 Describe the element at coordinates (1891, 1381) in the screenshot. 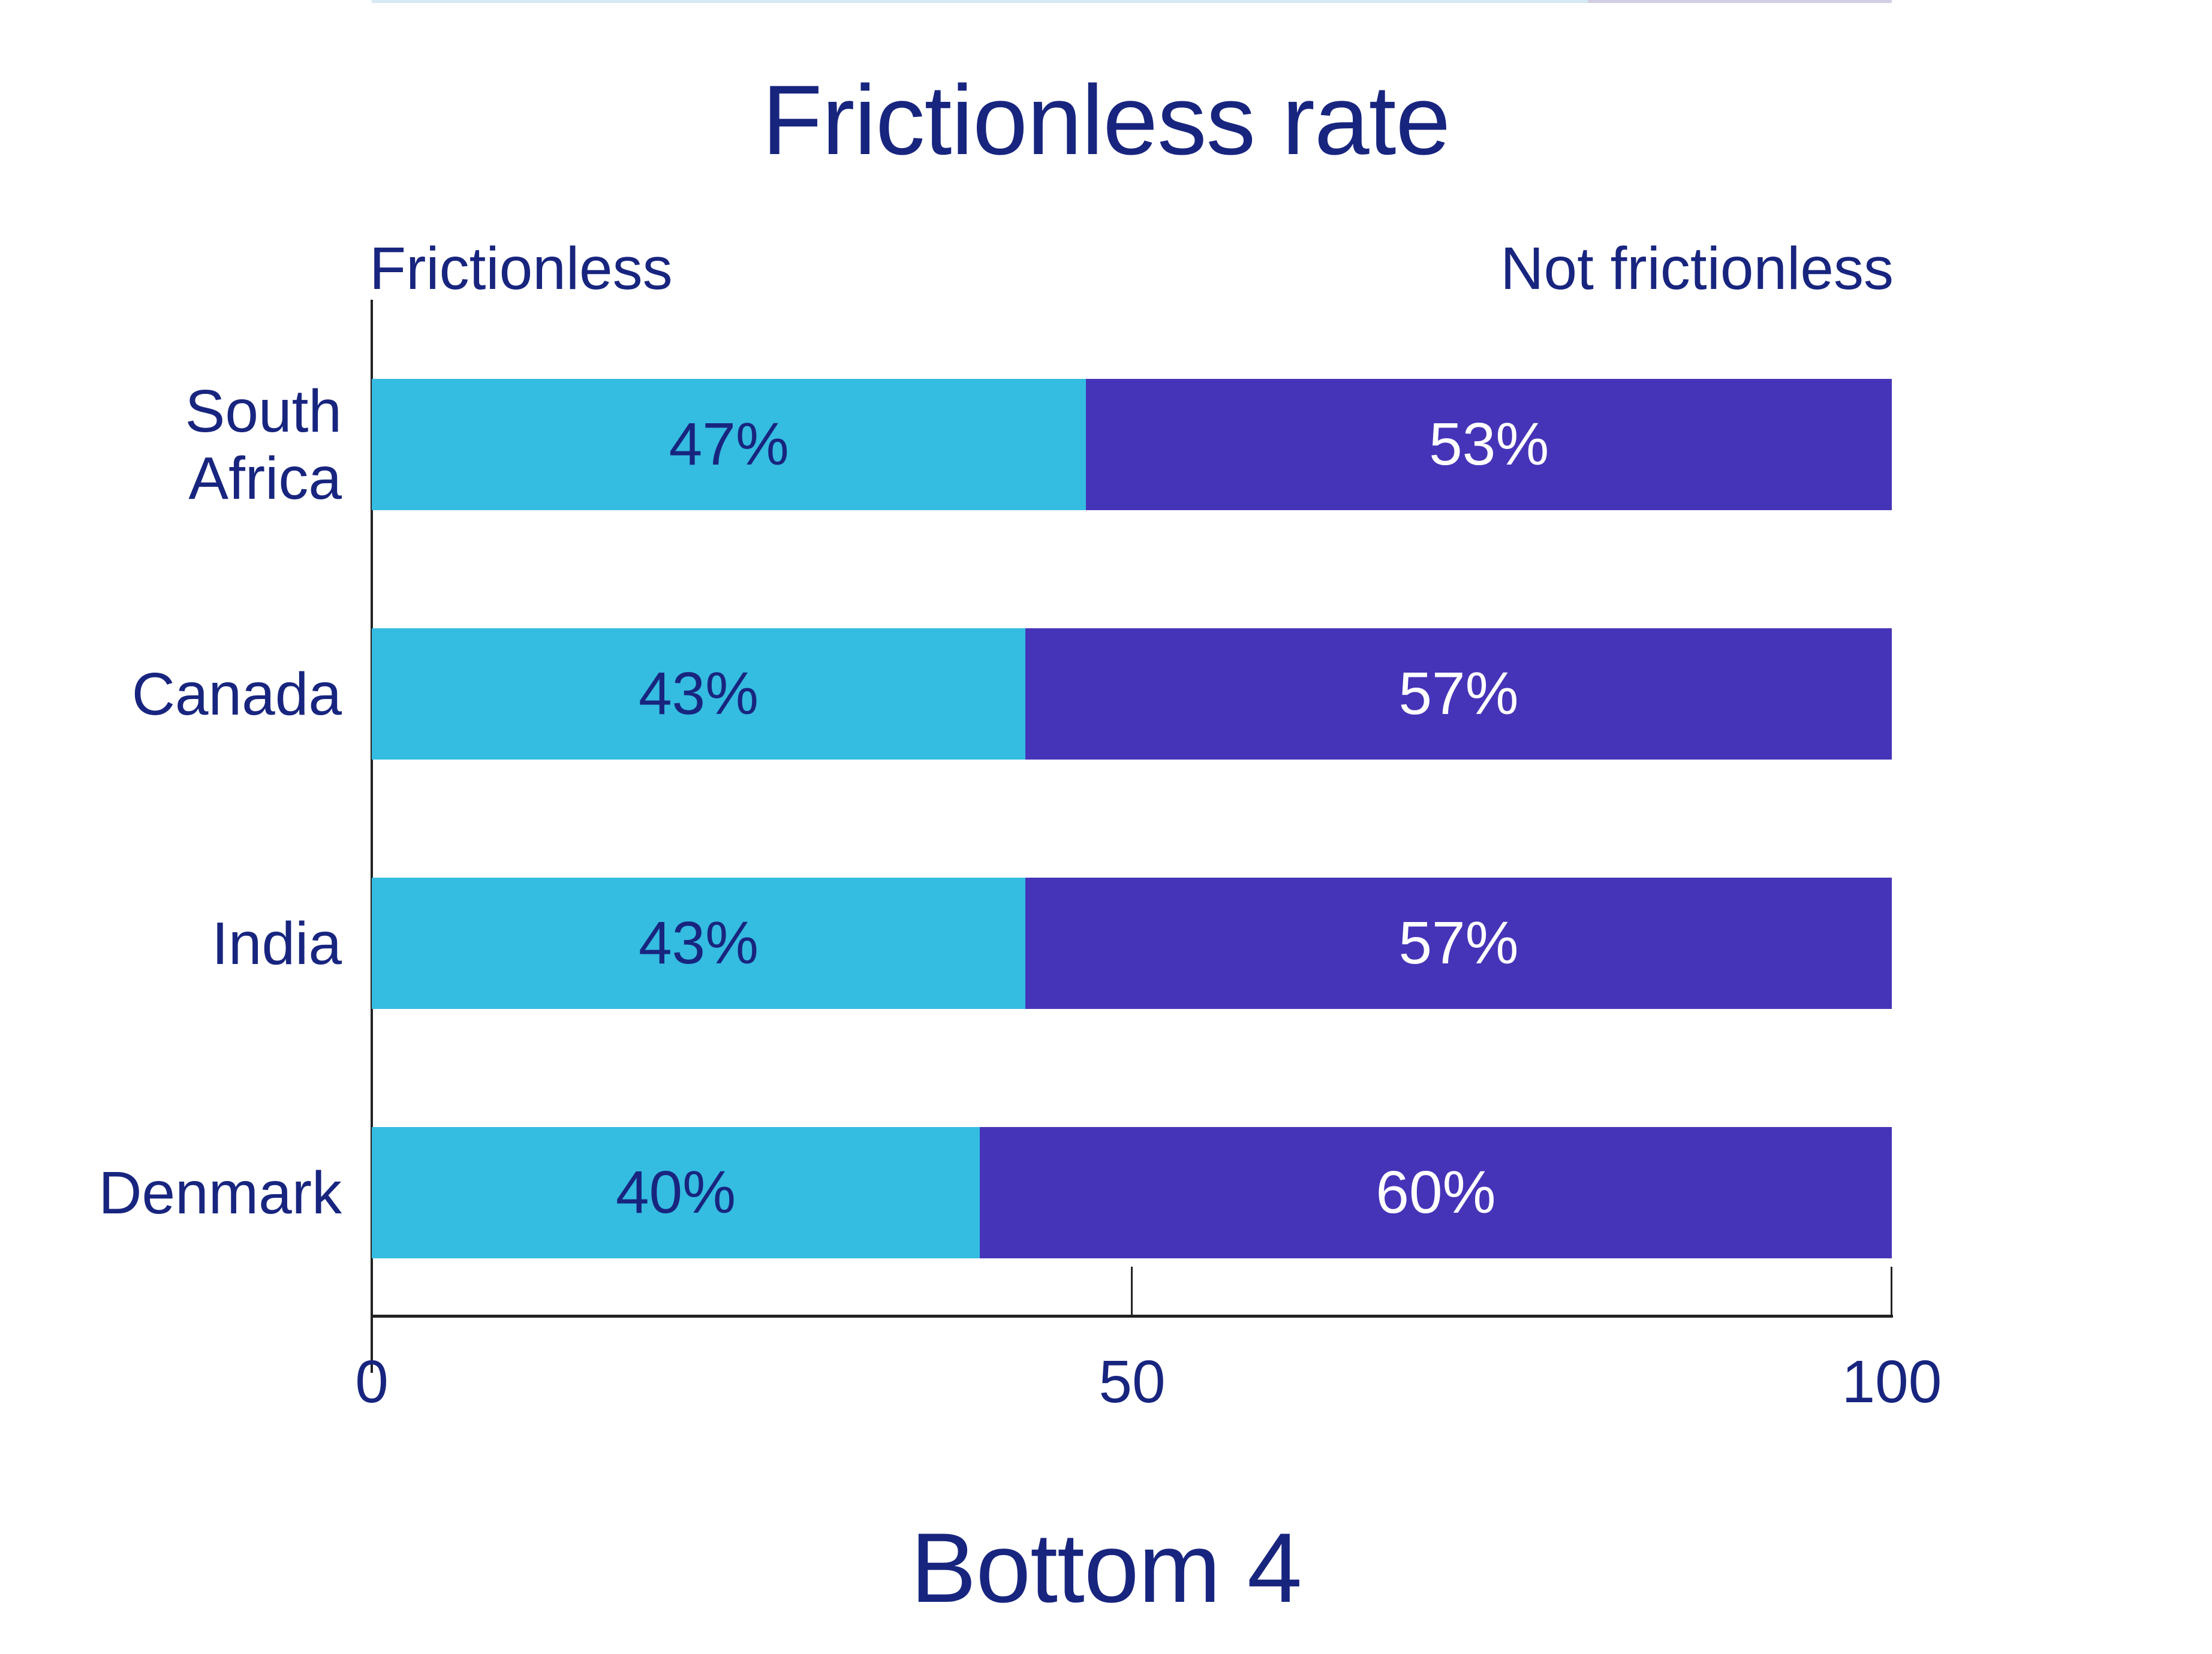

I see `x-tick-label-100: 100` at that location.